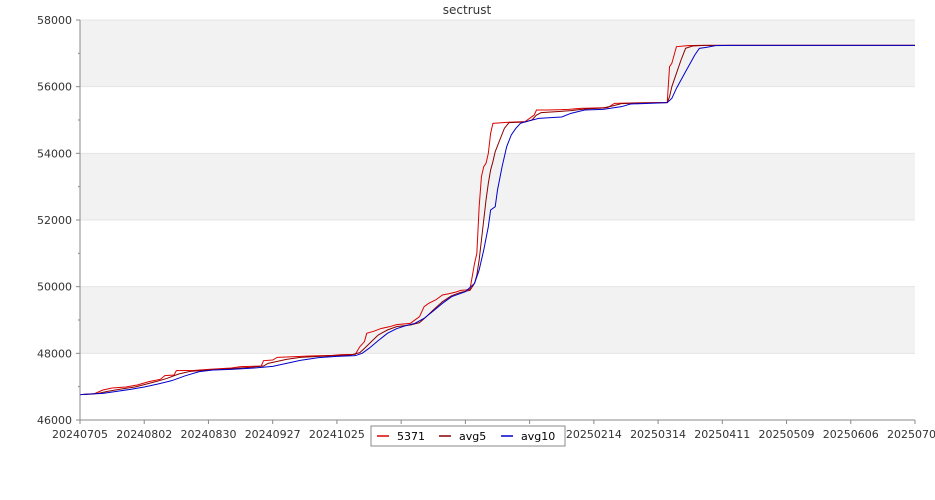 The width and height of the screenshot is (935, 500). I want to click on x-tick-label: 20250606, so click(851, 434).